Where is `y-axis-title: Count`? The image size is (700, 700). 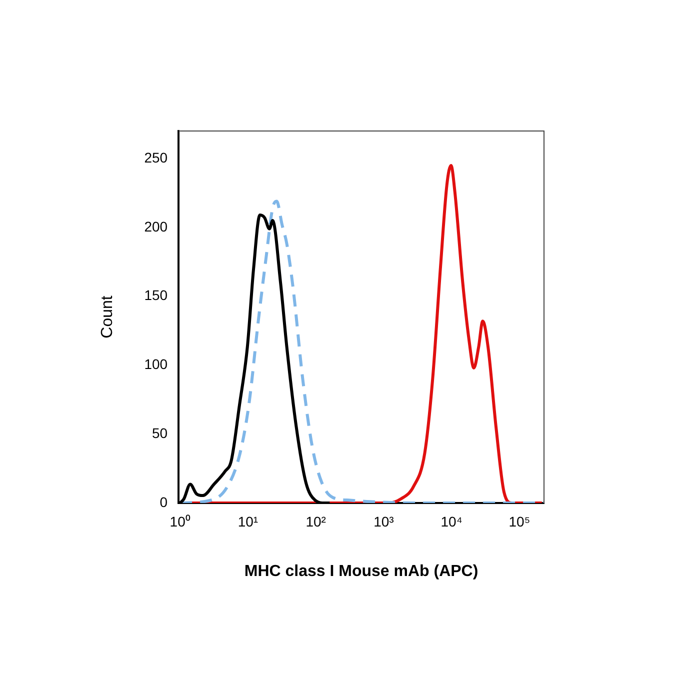
y-axis-title: Count is located at coordinates (107, 316).